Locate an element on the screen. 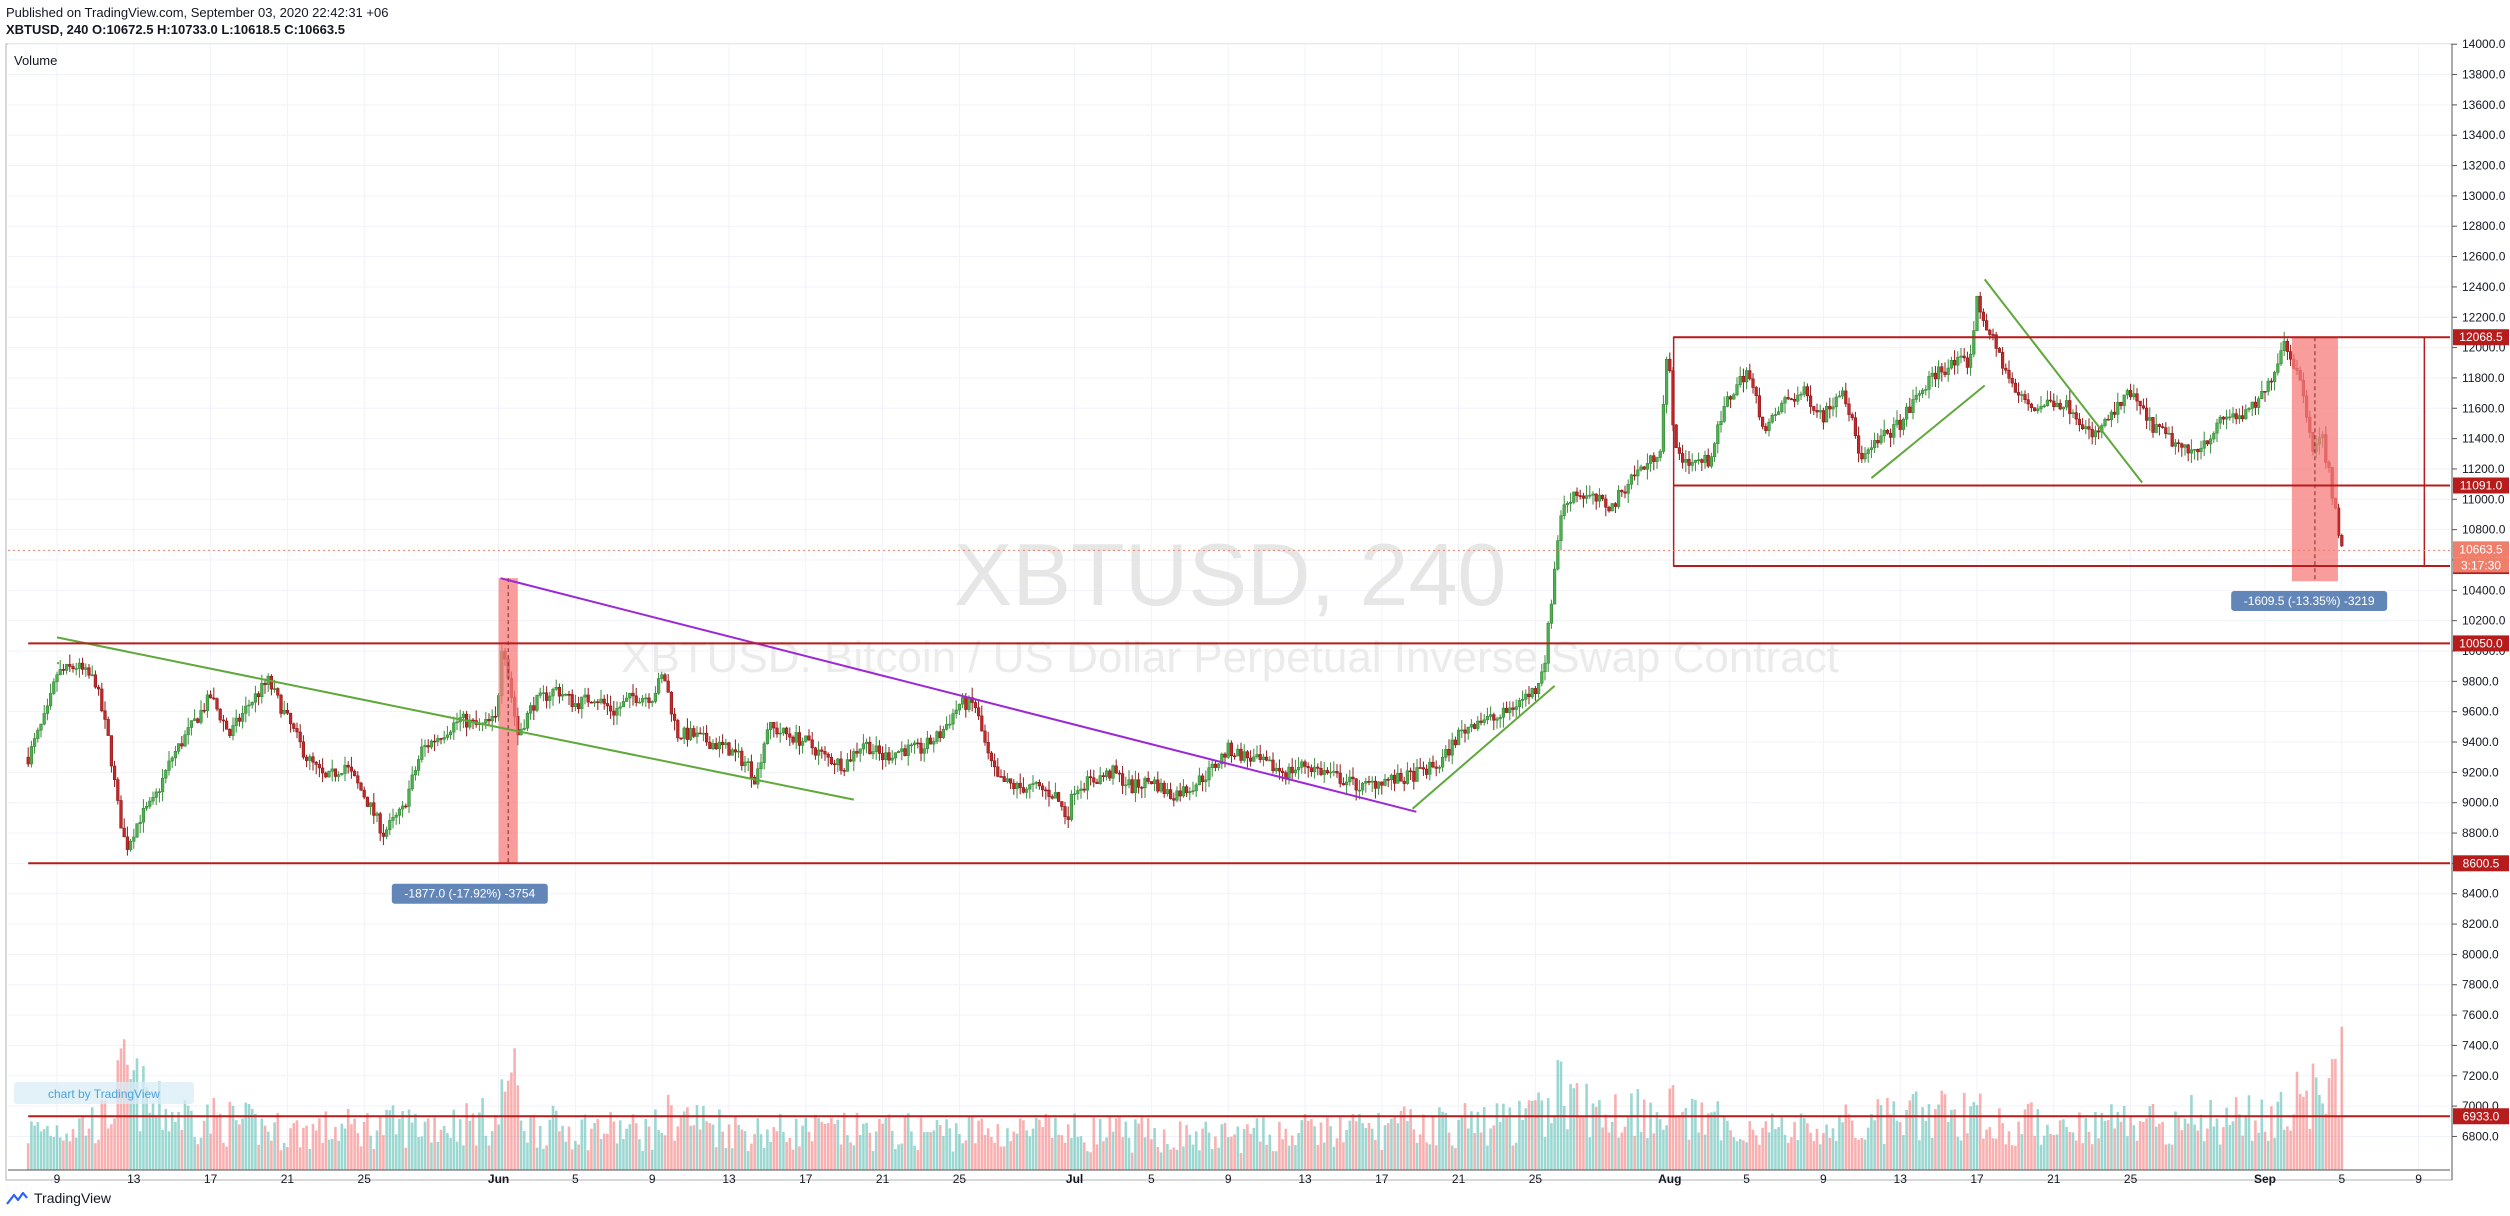 The width and height of the screenshot is (2510, 1216). chart-by-badge: chart by TradingView is located at coordinates (104, 1093).